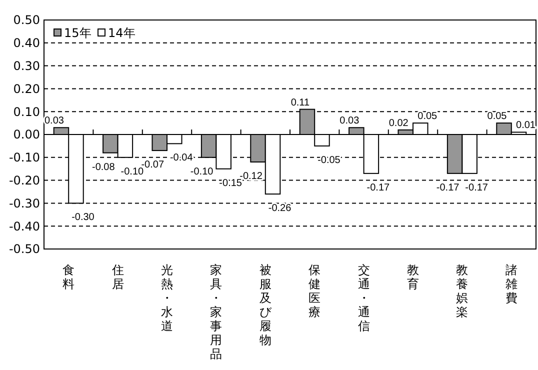  What do you see at coordinates (526, 126) in the screenshot?
I see `data-label: 0.01` at bounding box center [526, 126].